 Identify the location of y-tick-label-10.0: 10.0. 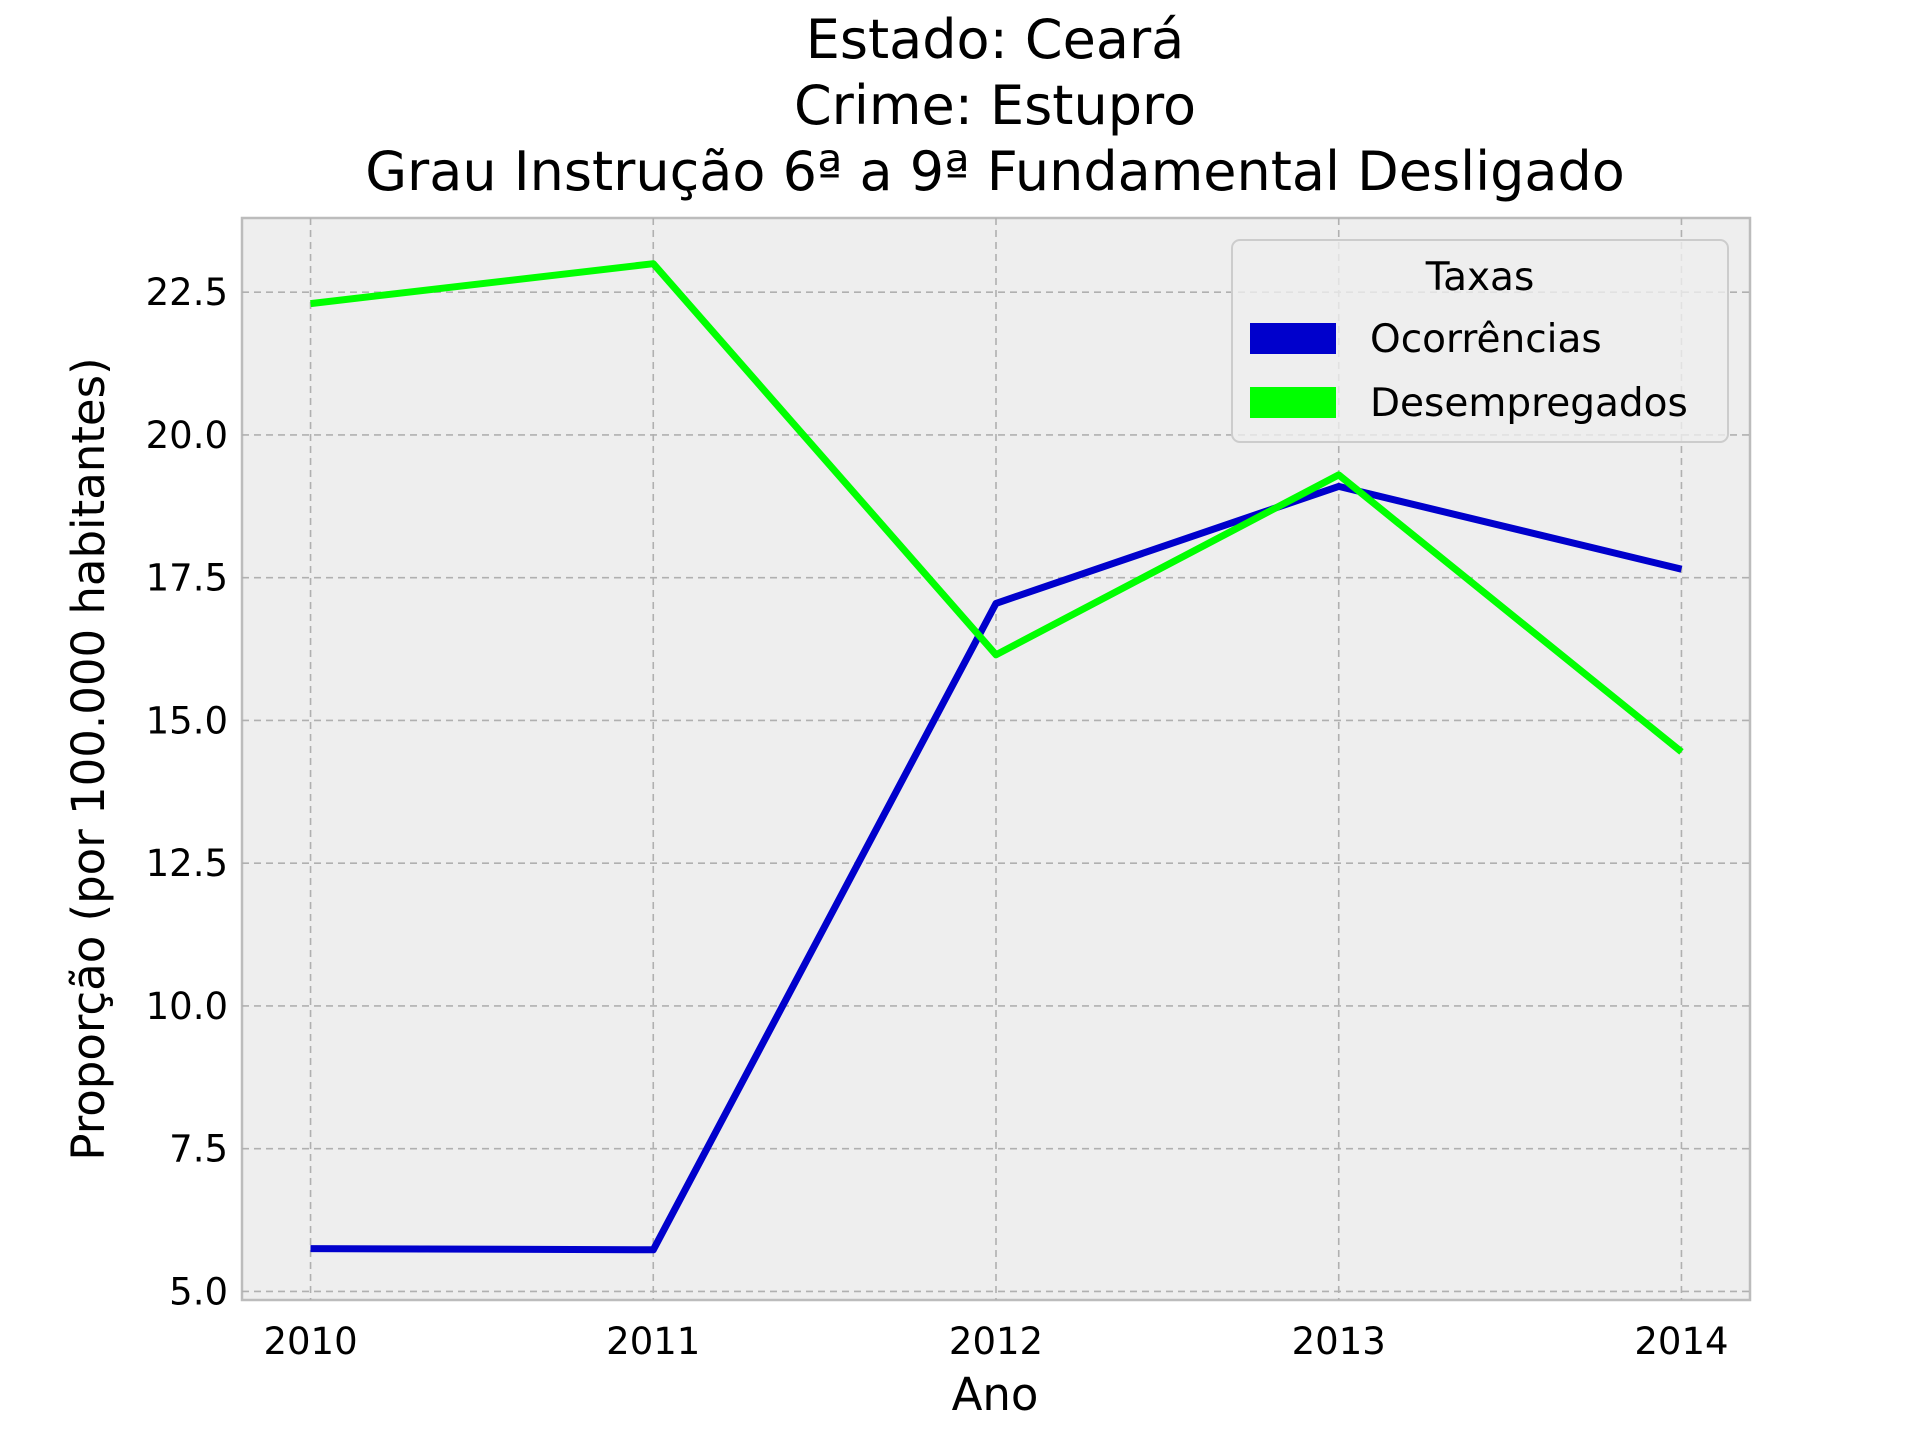
(187, 1006).